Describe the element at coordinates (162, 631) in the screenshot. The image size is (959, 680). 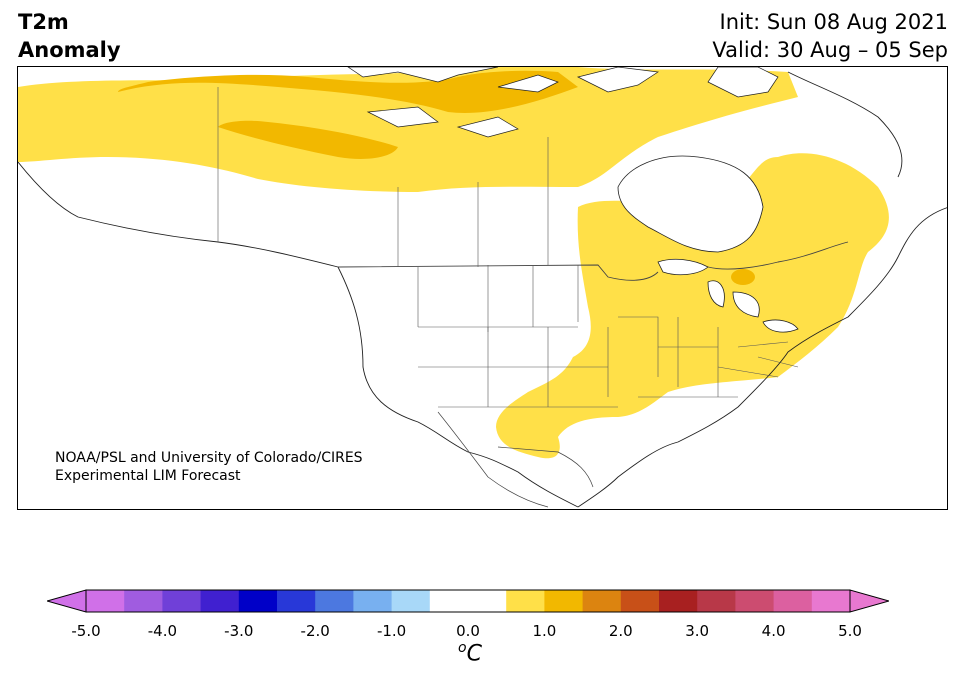
I see `colorbar-tick-label: -4.0` at that location.